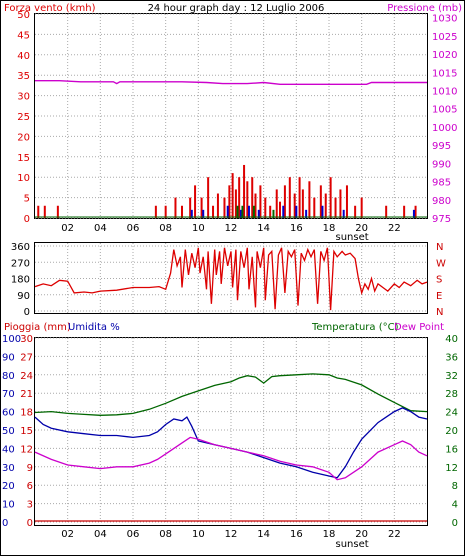 The image size is (465, 556). Describe the element at coordinates (8, 394) in the screenshot. I see `humidity-tick-label: 70` at that location.